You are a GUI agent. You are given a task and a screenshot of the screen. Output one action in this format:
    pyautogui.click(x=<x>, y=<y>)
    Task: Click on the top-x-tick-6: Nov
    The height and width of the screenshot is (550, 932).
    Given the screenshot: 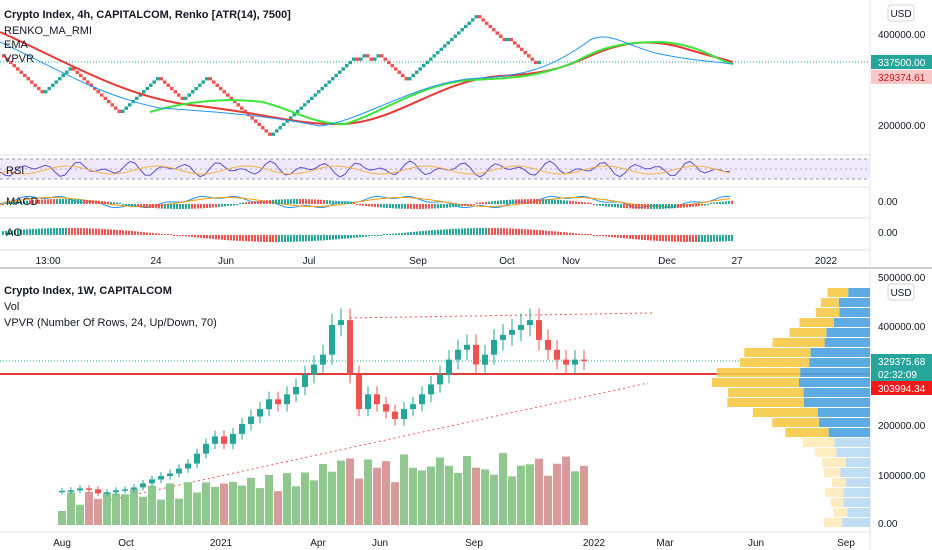 What is the action you would take?
    pyautogui.click(x=571, y=261)
    